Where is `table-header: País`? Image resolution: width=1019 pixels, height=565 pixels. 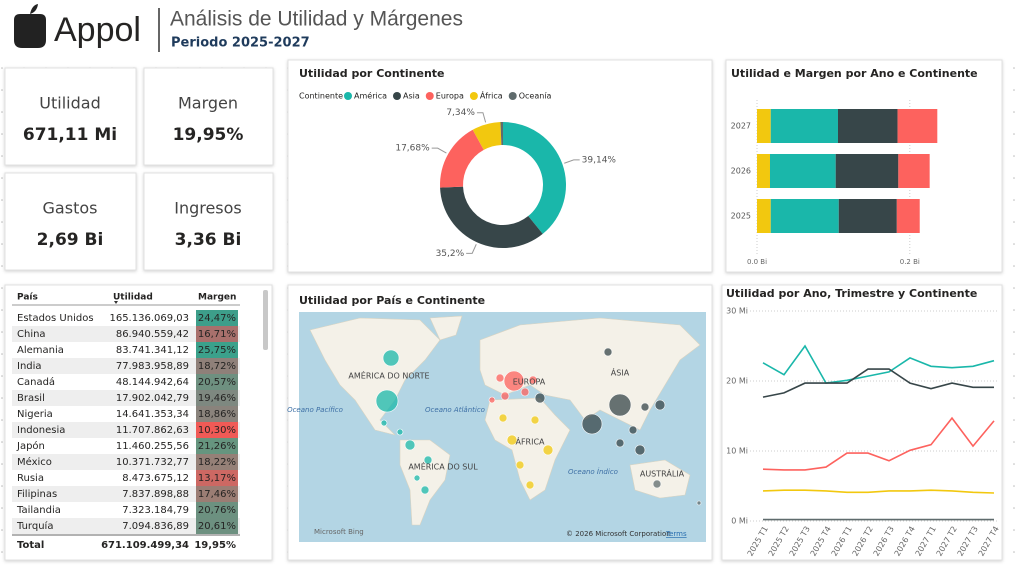
table-header: País is located at coordinates (27, 298).